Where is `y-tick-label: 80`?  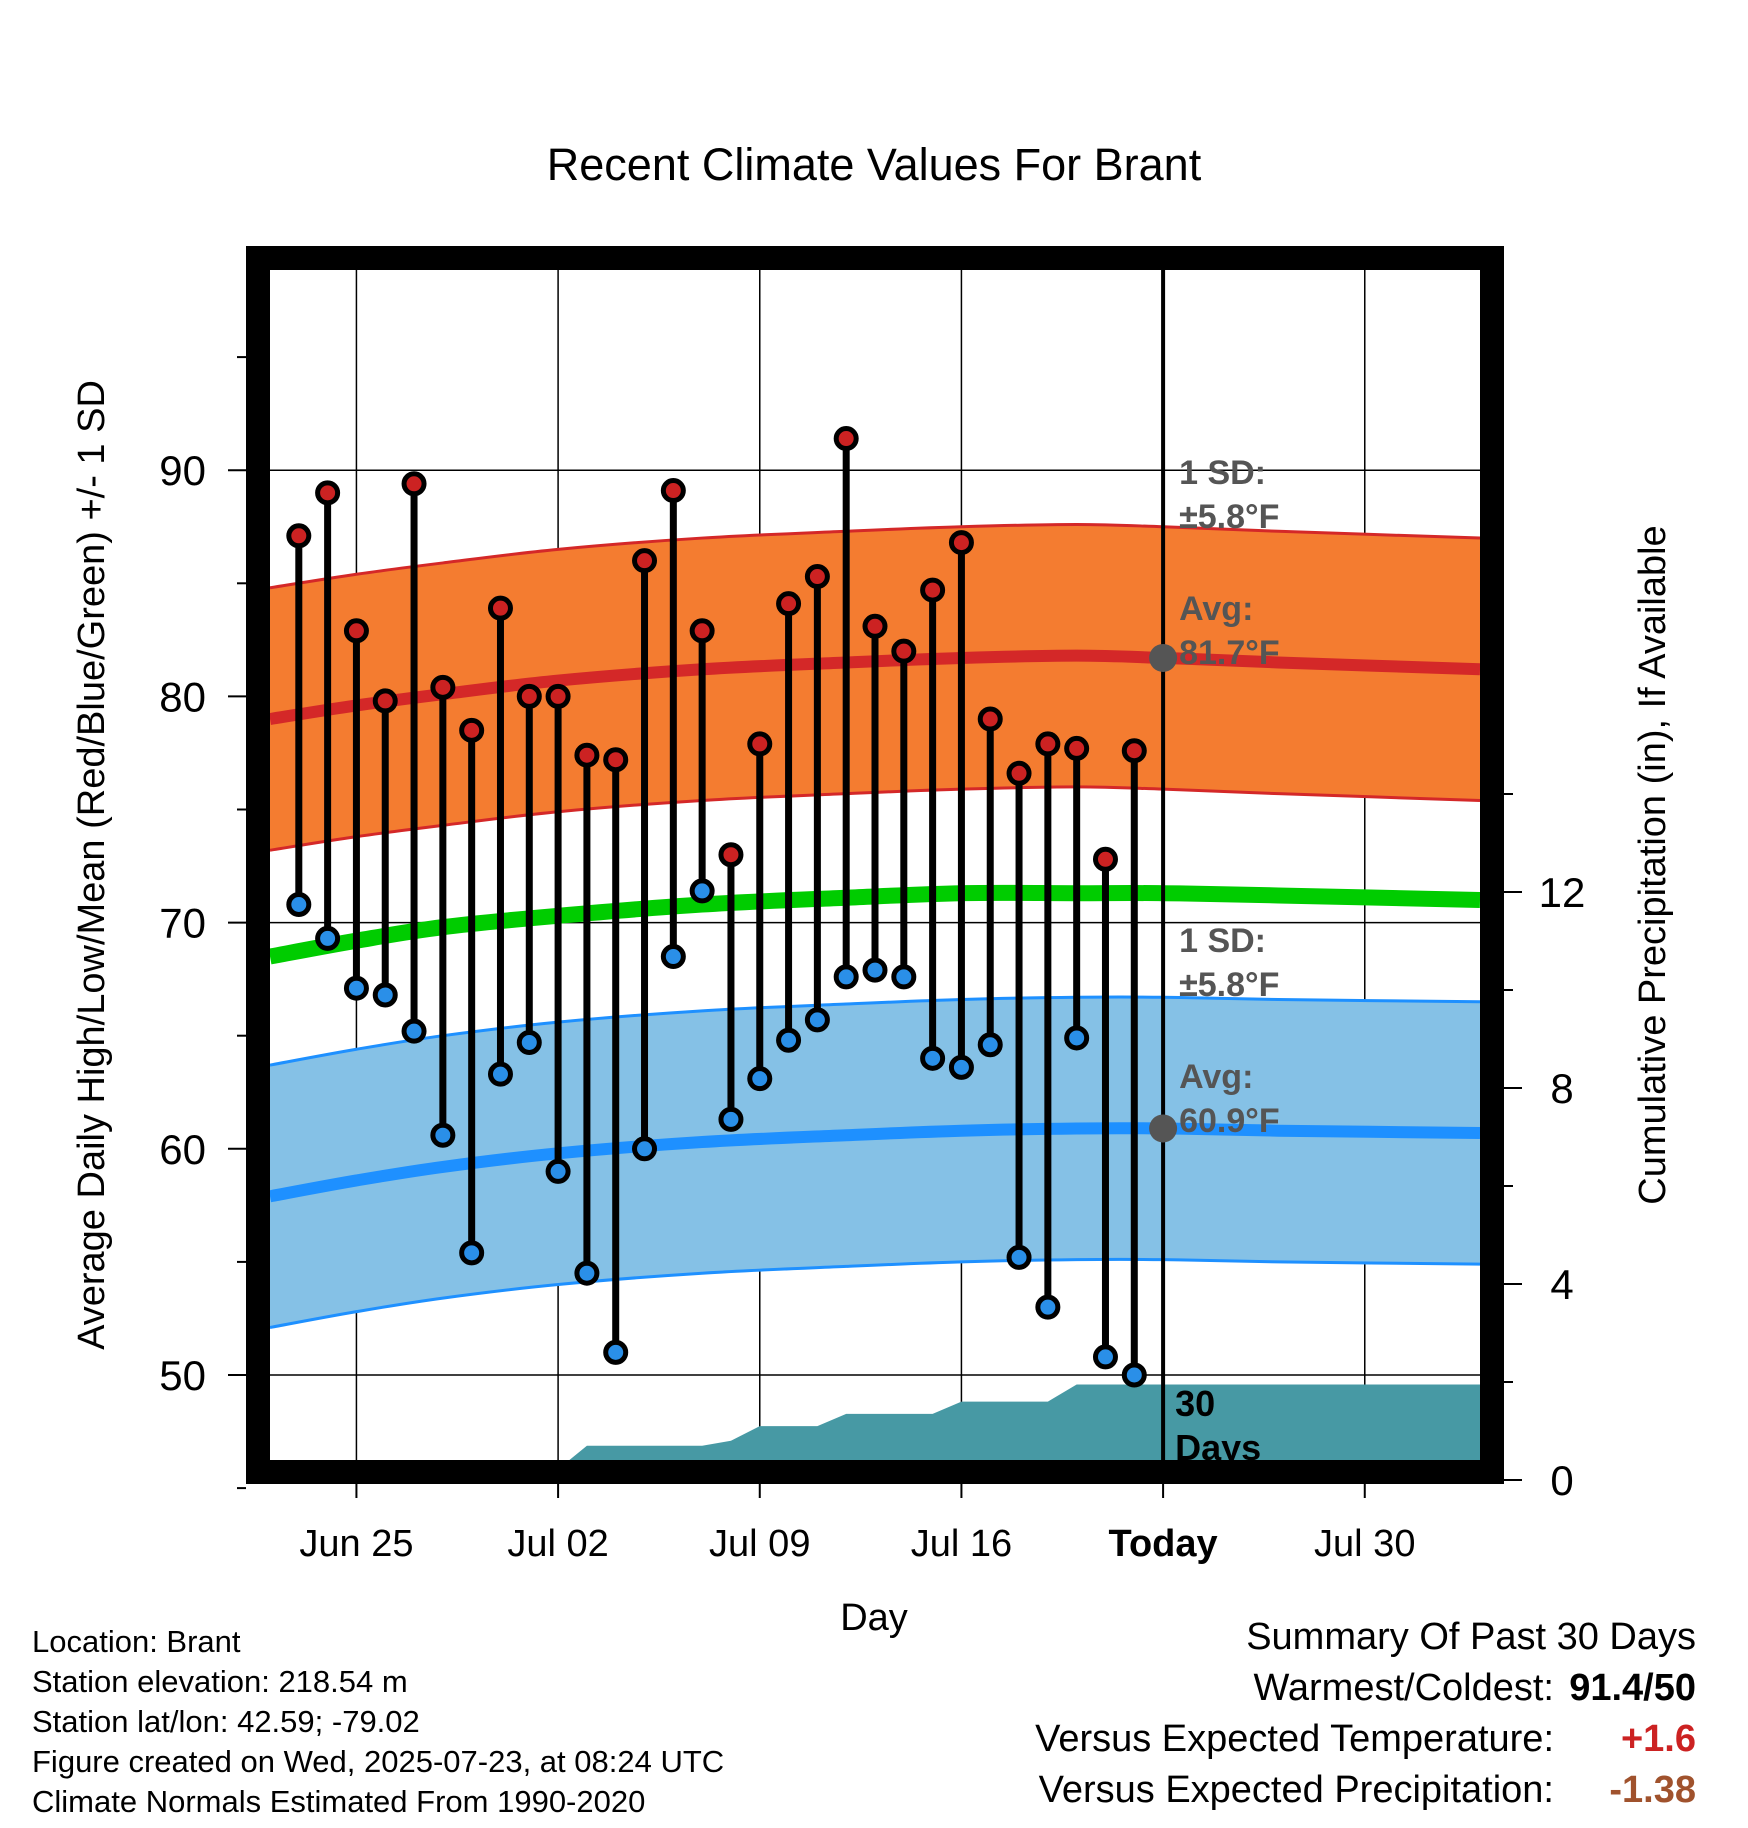
y-tick-label: 80 is located at coordinates (182, 696).